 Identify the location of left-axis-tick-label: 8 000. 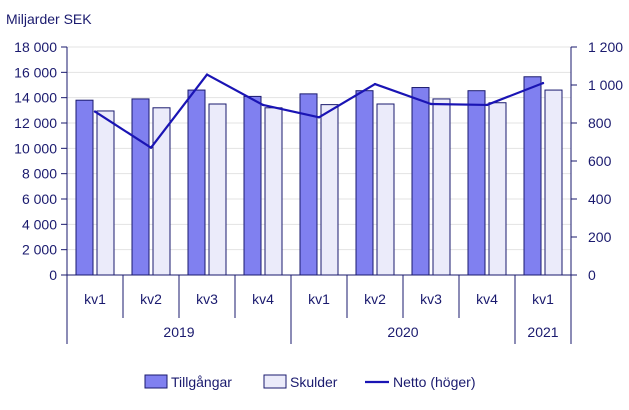
(39, 174).